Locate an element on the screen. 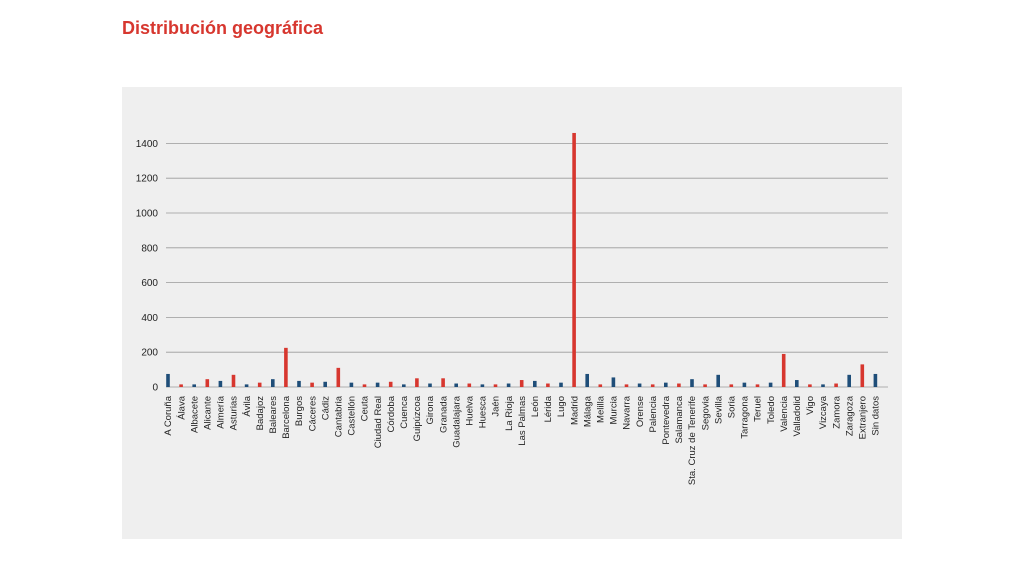 Image resolution: width=1024 pixels, height=569 pixels. bar-palencia is located at coordinates (652, 385).